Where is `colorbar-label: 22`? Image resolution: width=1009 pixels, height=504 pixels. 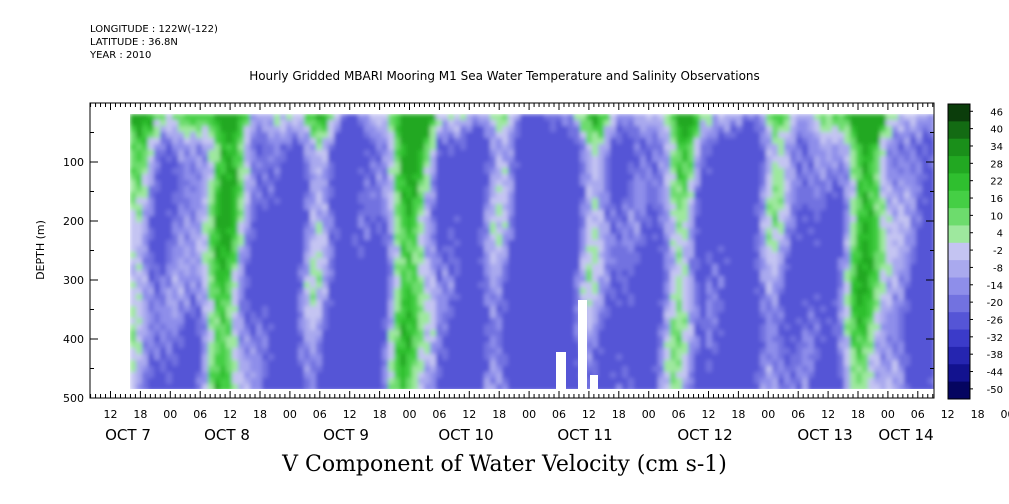 colorbar-label: 22 is located at coordinates (996, 182).